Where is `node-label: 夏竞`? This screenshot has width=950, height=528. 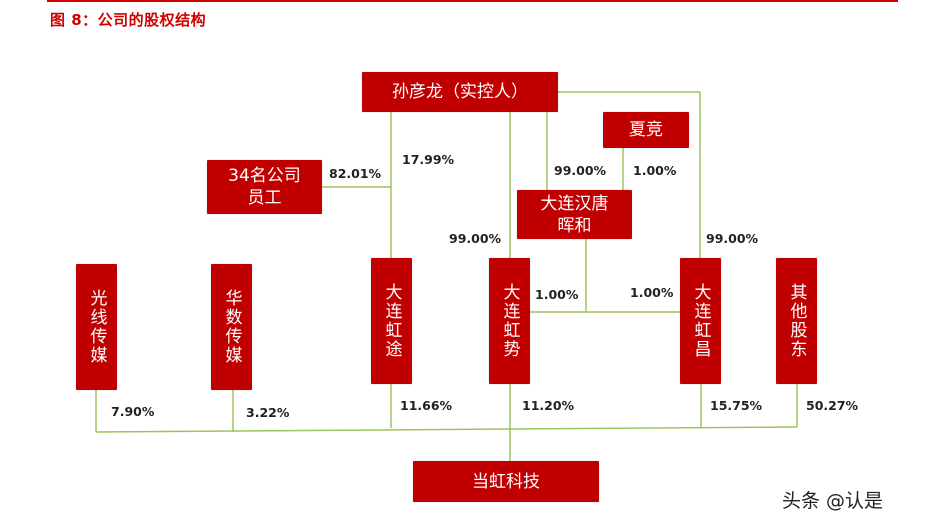 node-label: 夏竞 is located at coordinates (646, 130).